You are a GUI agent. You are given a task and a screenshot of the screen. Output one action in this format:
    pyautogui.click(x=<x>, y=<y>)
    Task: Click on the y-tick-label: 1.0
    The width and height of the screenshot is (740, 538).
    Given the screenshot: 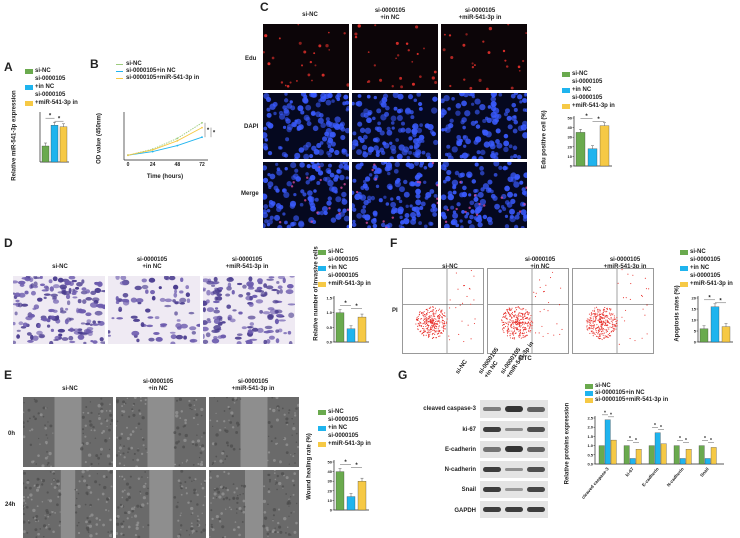 What is the action you would take?
    pyautogui.click(x=329, y=312)
    